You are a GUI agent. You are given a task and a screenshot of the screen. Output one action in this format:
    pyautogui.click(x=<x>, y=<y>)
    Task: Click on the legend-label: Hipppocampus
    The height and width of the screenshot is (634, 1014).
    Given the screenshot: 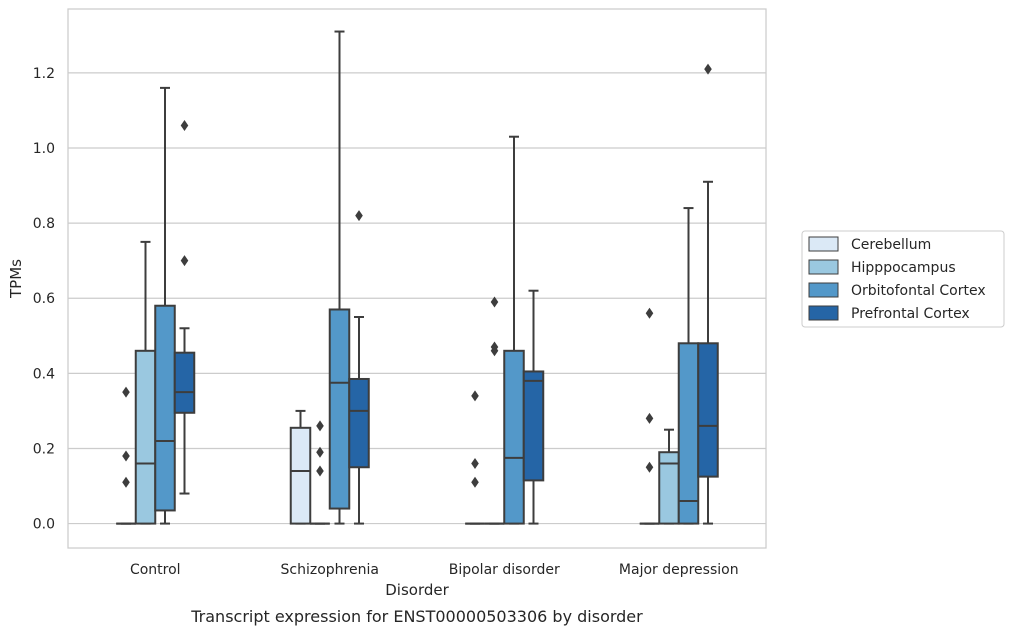 What is the action you would take?
    pyautogui.click(x=903, y=268)
    